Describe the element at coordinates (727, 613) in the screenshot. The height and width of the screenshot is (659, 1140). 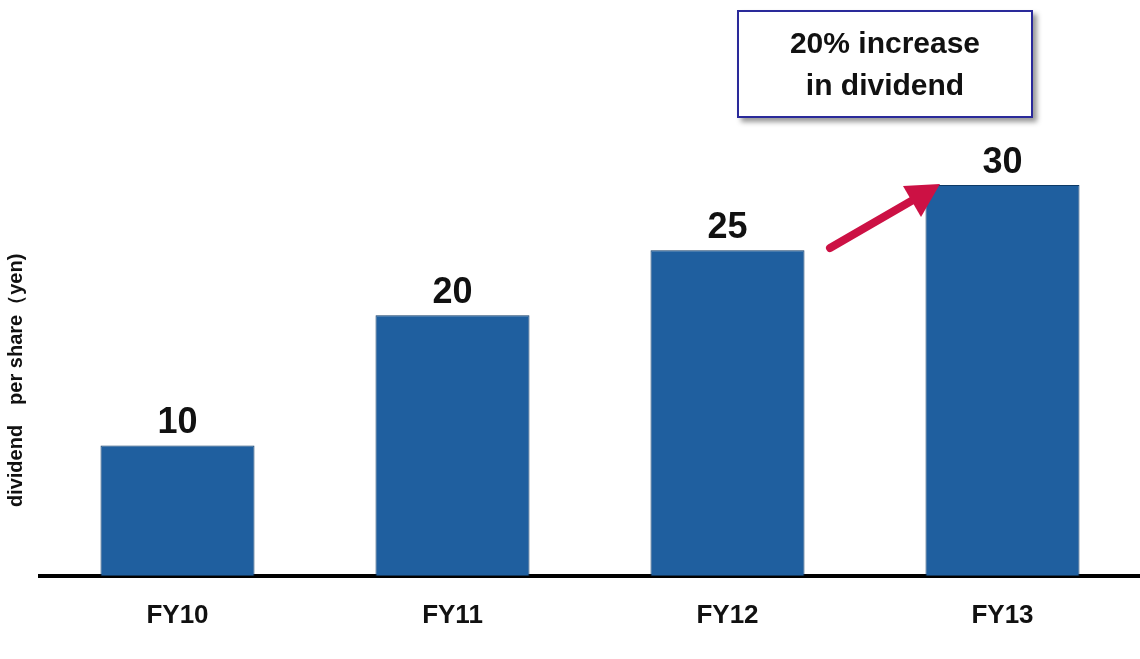
I see `x-tick-label: FY12` at that location.